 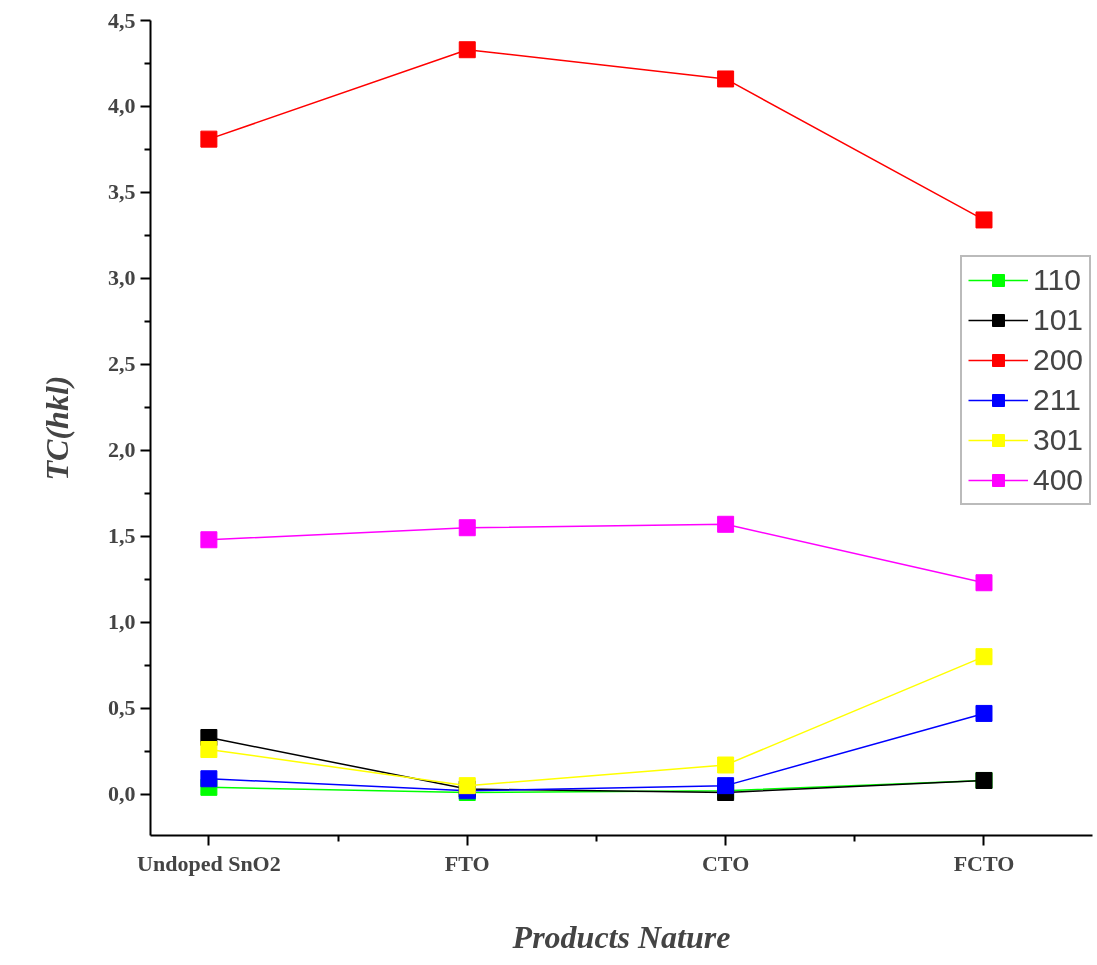 I want to click on x-axis-title: Products Nature, so click(x=621, y=936).